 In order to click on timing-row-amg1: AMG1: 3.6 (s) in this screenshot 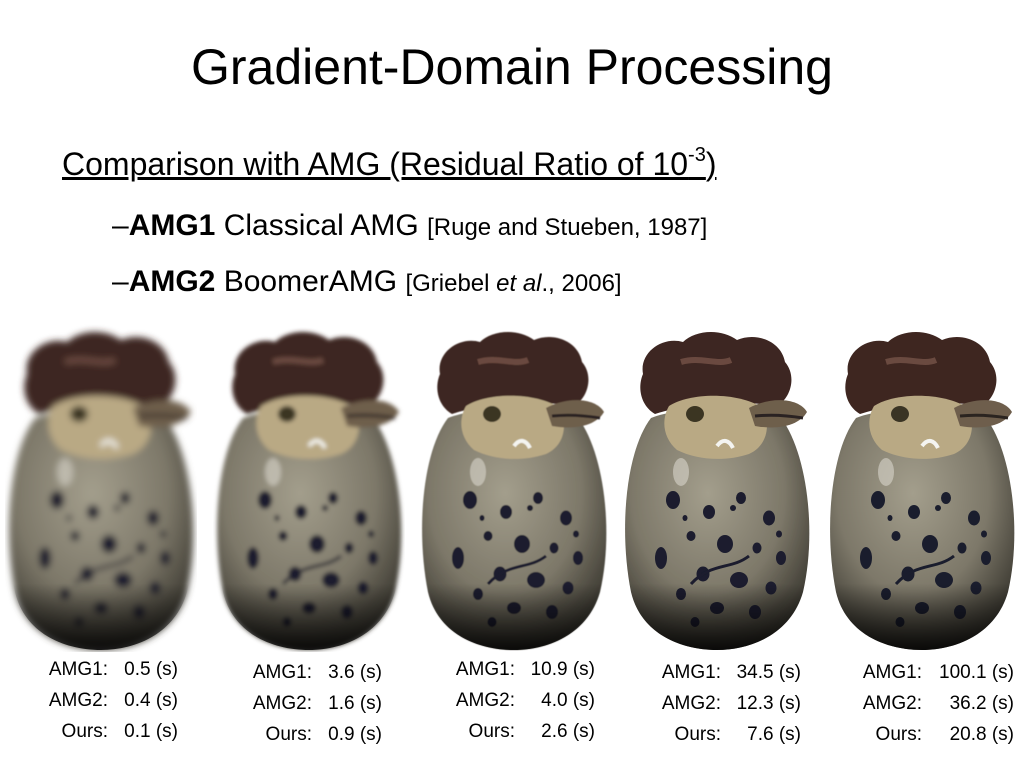, I will do `click(307, 672)`.